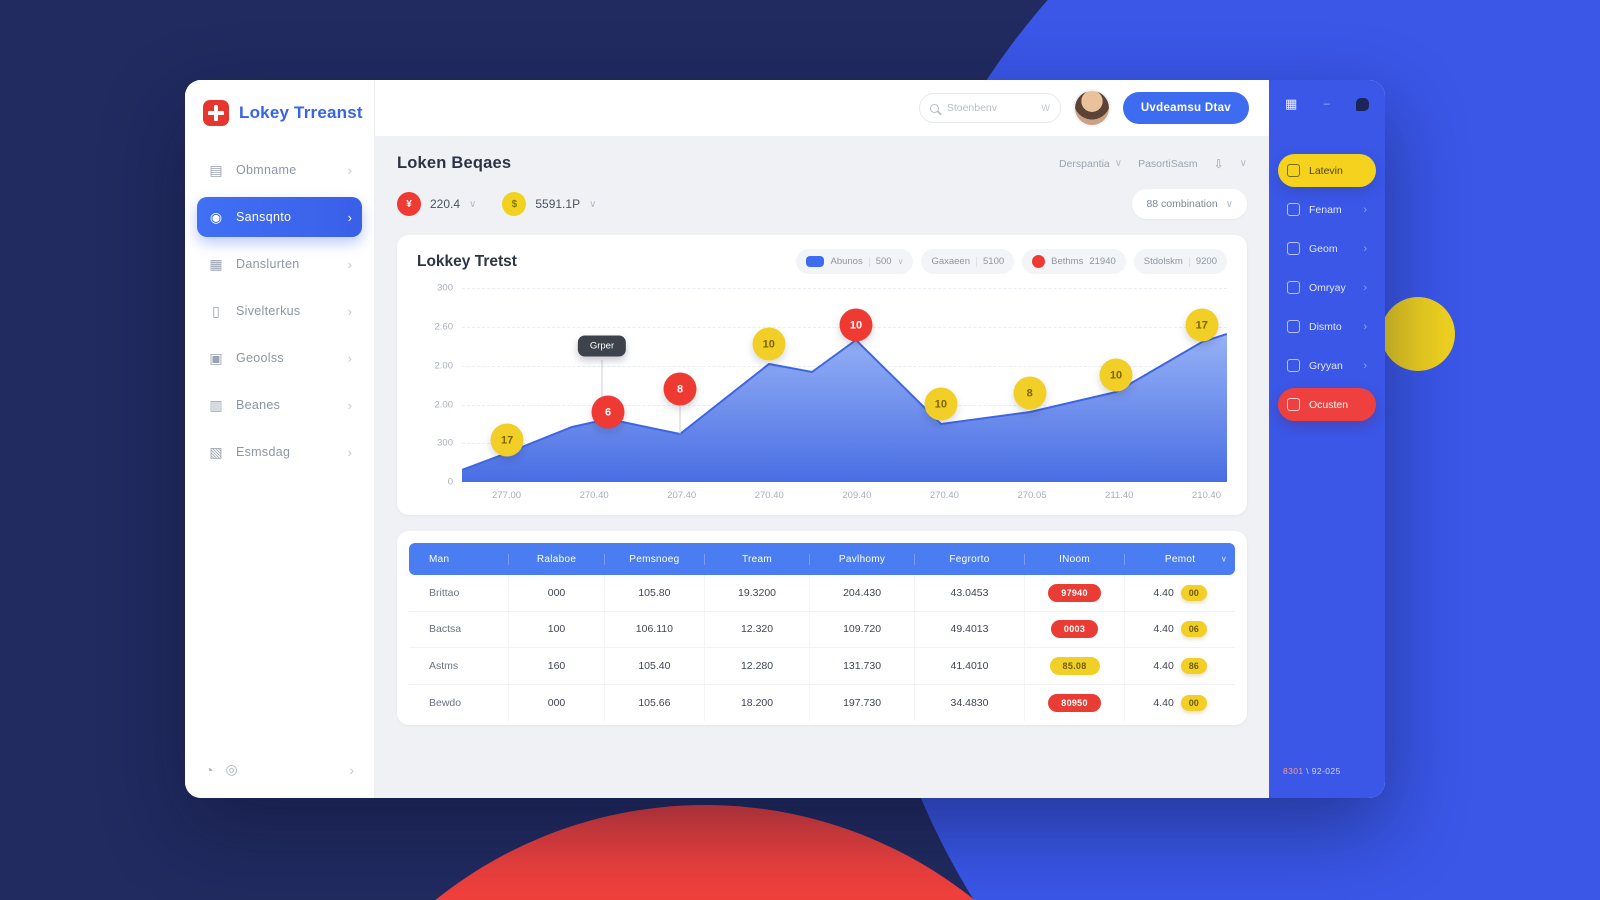 The width and height of the screenshot is (1600, 900). I want to click on sidebar-item-beanes: ▥ Beanes ›, so click(279, 405).